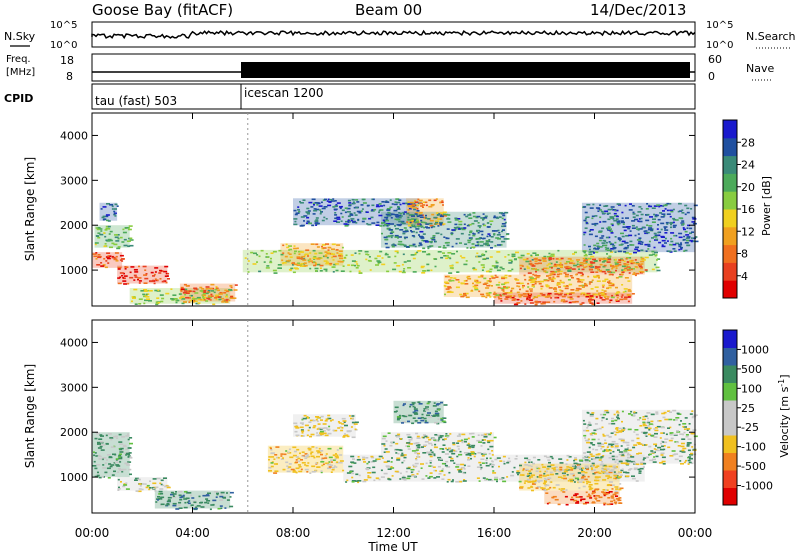 The width and height of the screenshot is (800, 554). Describe the element at coordinates (465, 70) in the screenshot. I see `nave-block` at that location.